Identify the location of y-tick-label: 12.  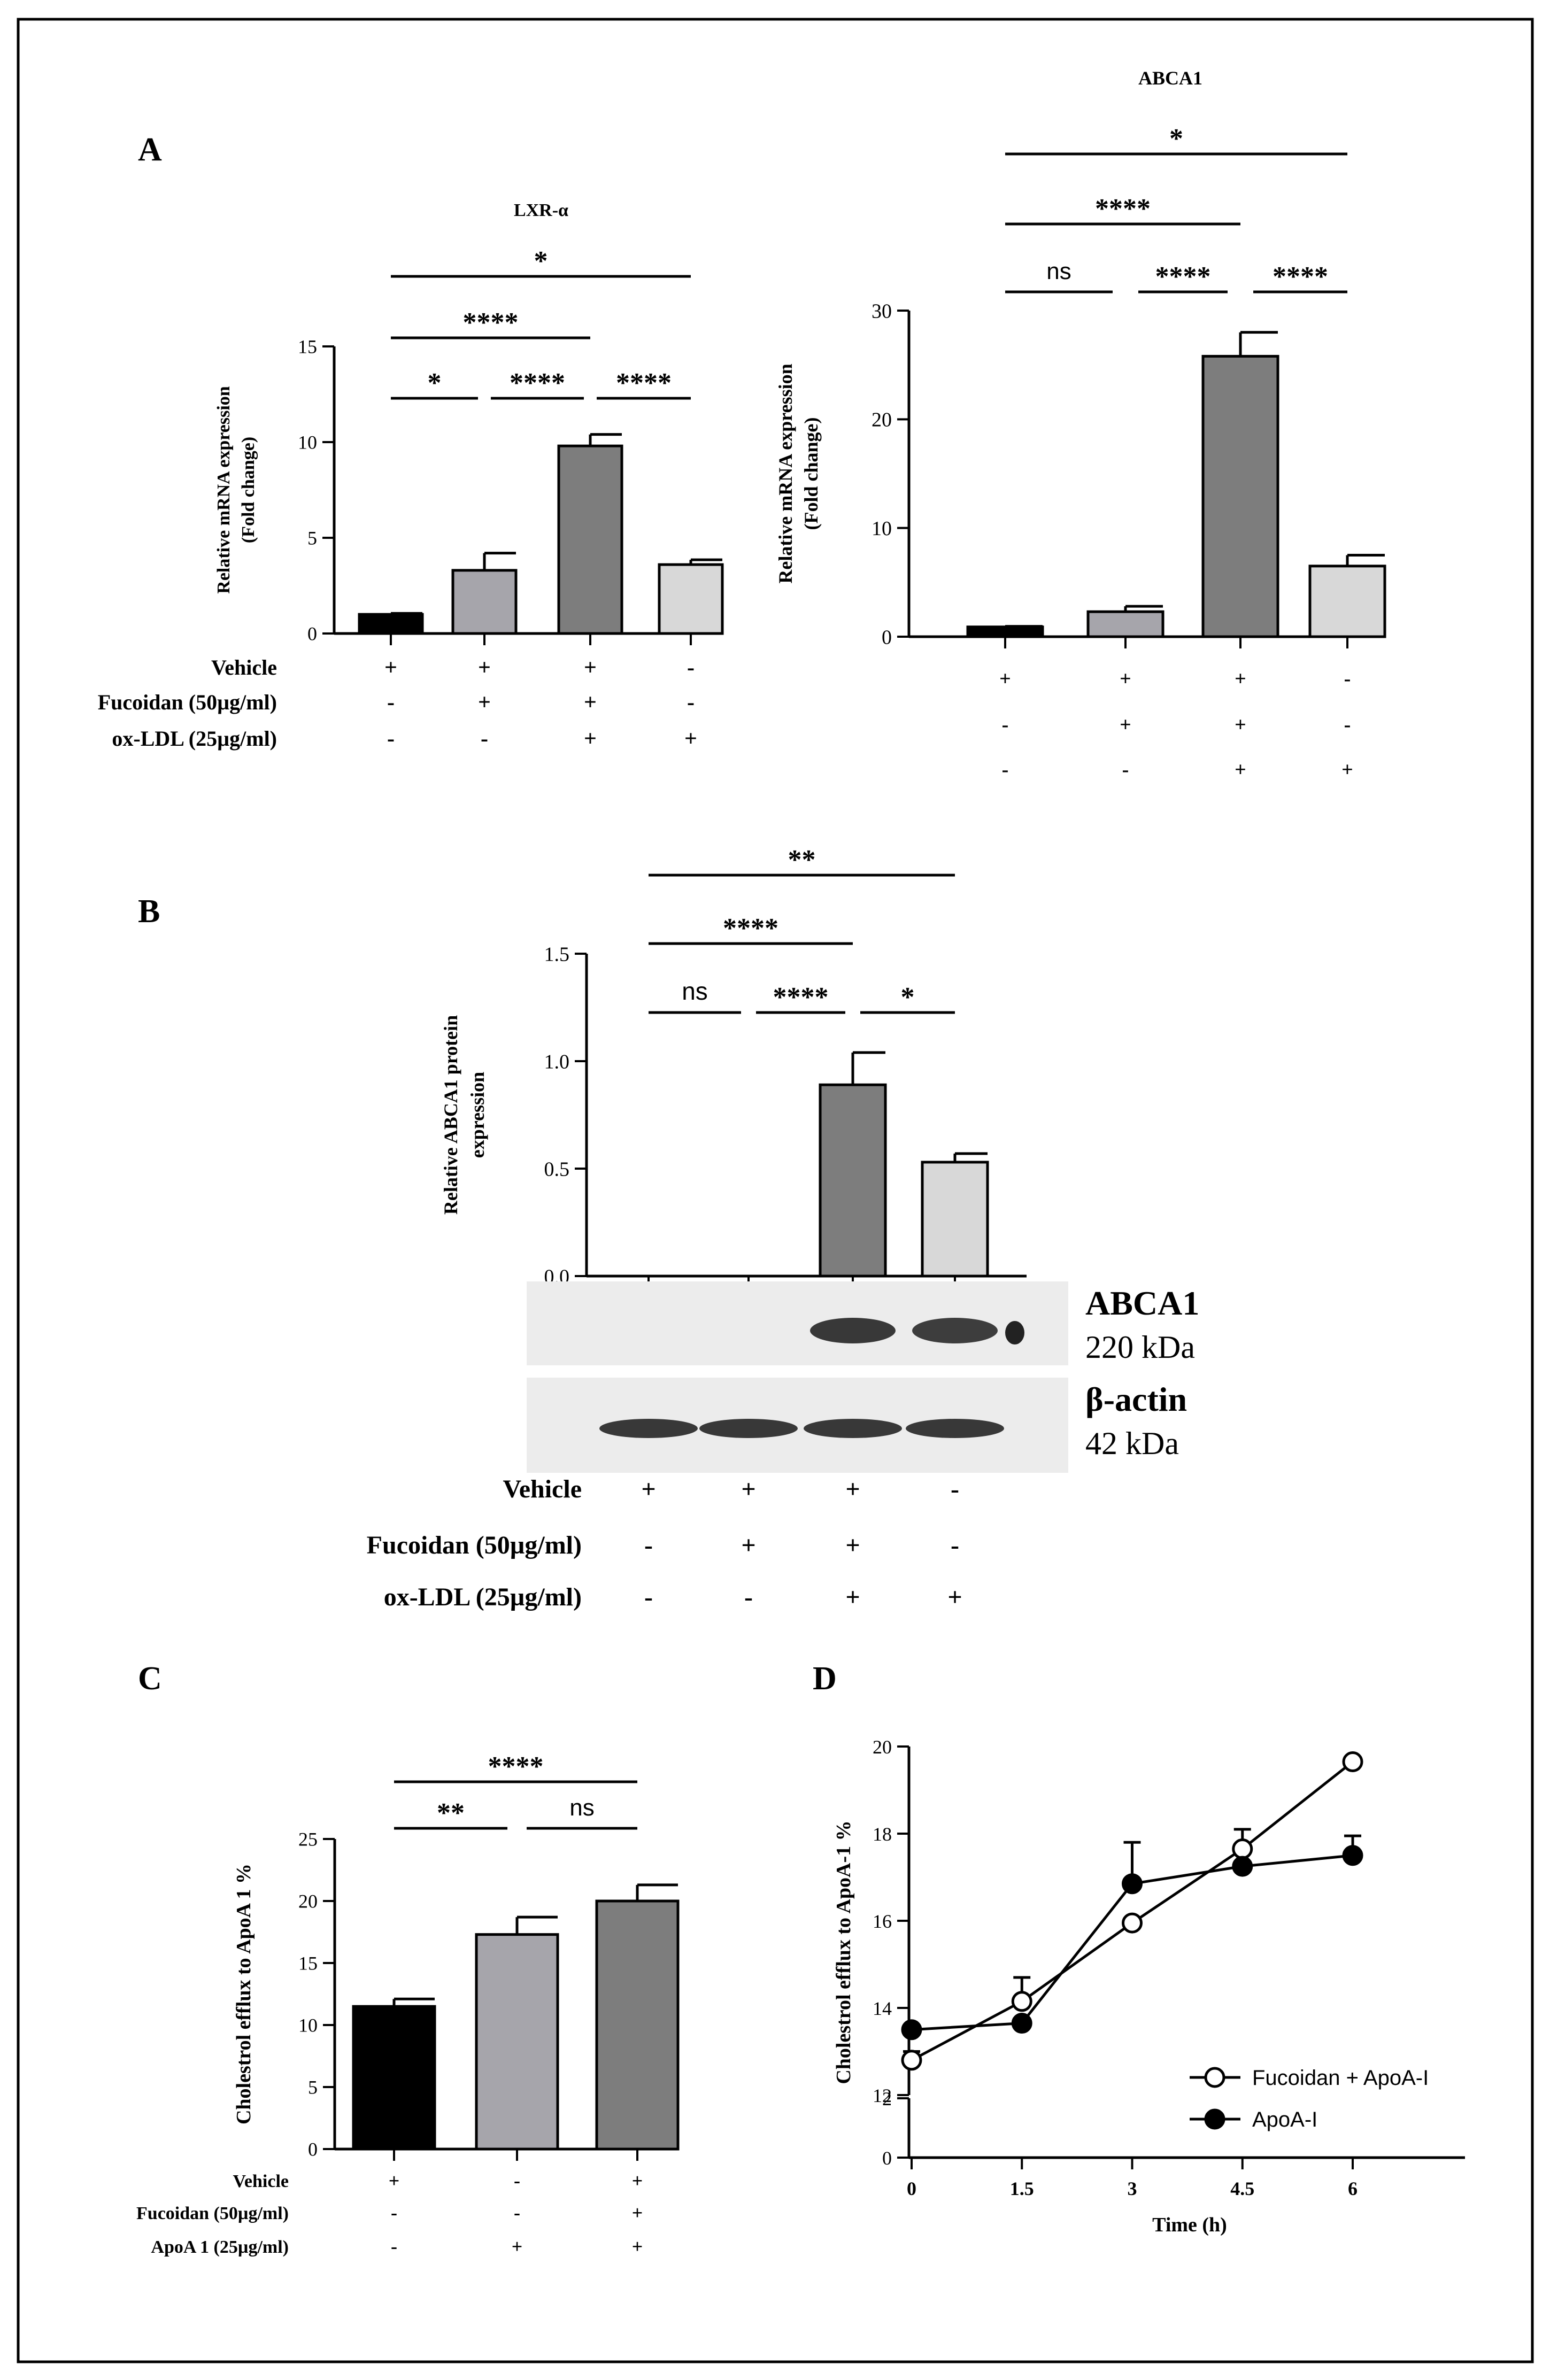
(882, 2095).